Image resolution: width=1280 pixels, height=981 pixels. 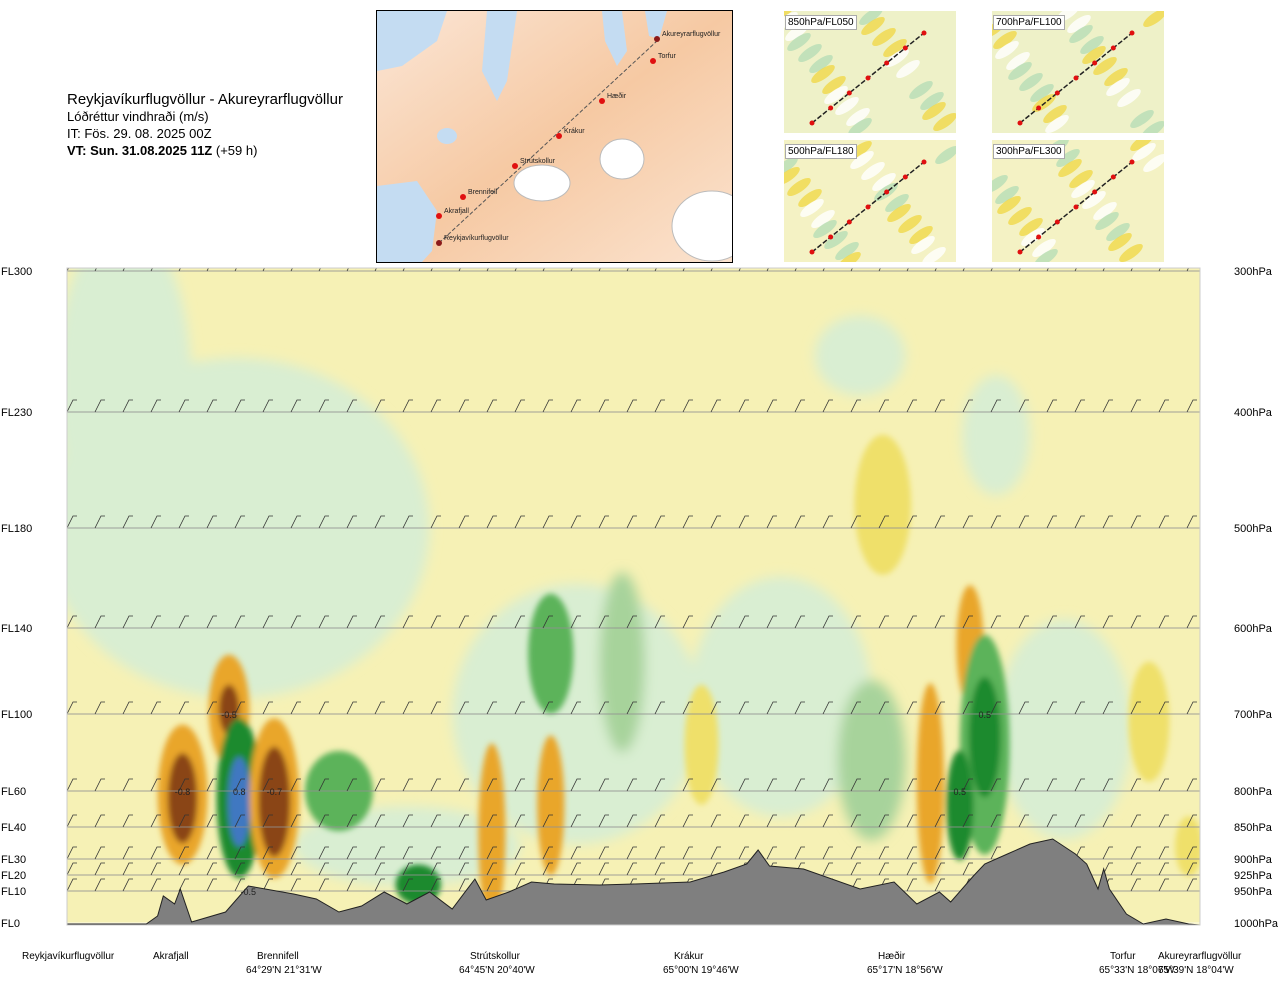 I want to click on map-point-label: Hæðir, so click(x=617, y=96).